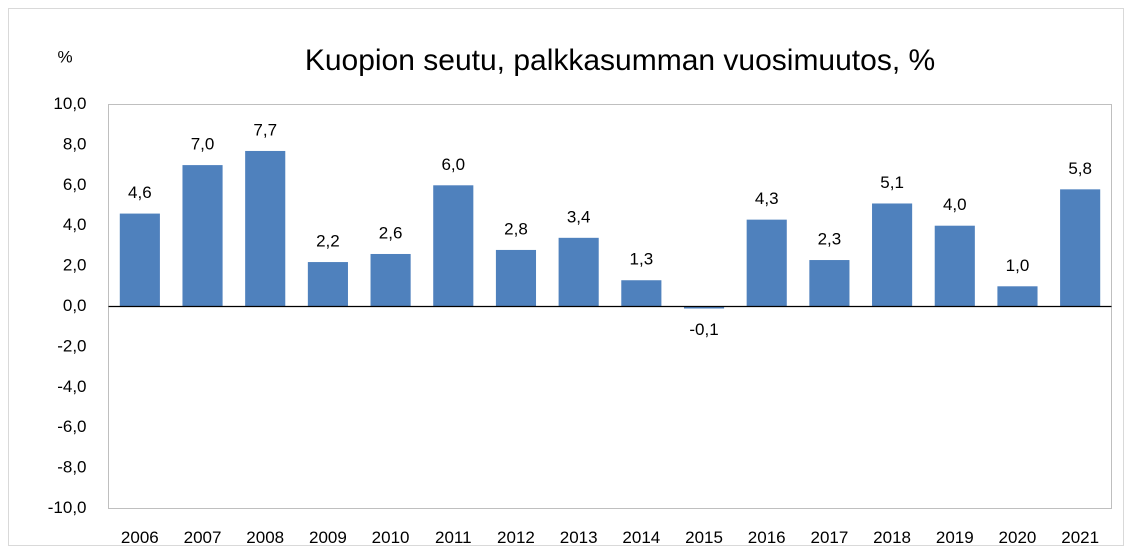  Describe the element at coordinates (265, 537) in the screenshot. I see `x-tick-label: 2008` at that location.